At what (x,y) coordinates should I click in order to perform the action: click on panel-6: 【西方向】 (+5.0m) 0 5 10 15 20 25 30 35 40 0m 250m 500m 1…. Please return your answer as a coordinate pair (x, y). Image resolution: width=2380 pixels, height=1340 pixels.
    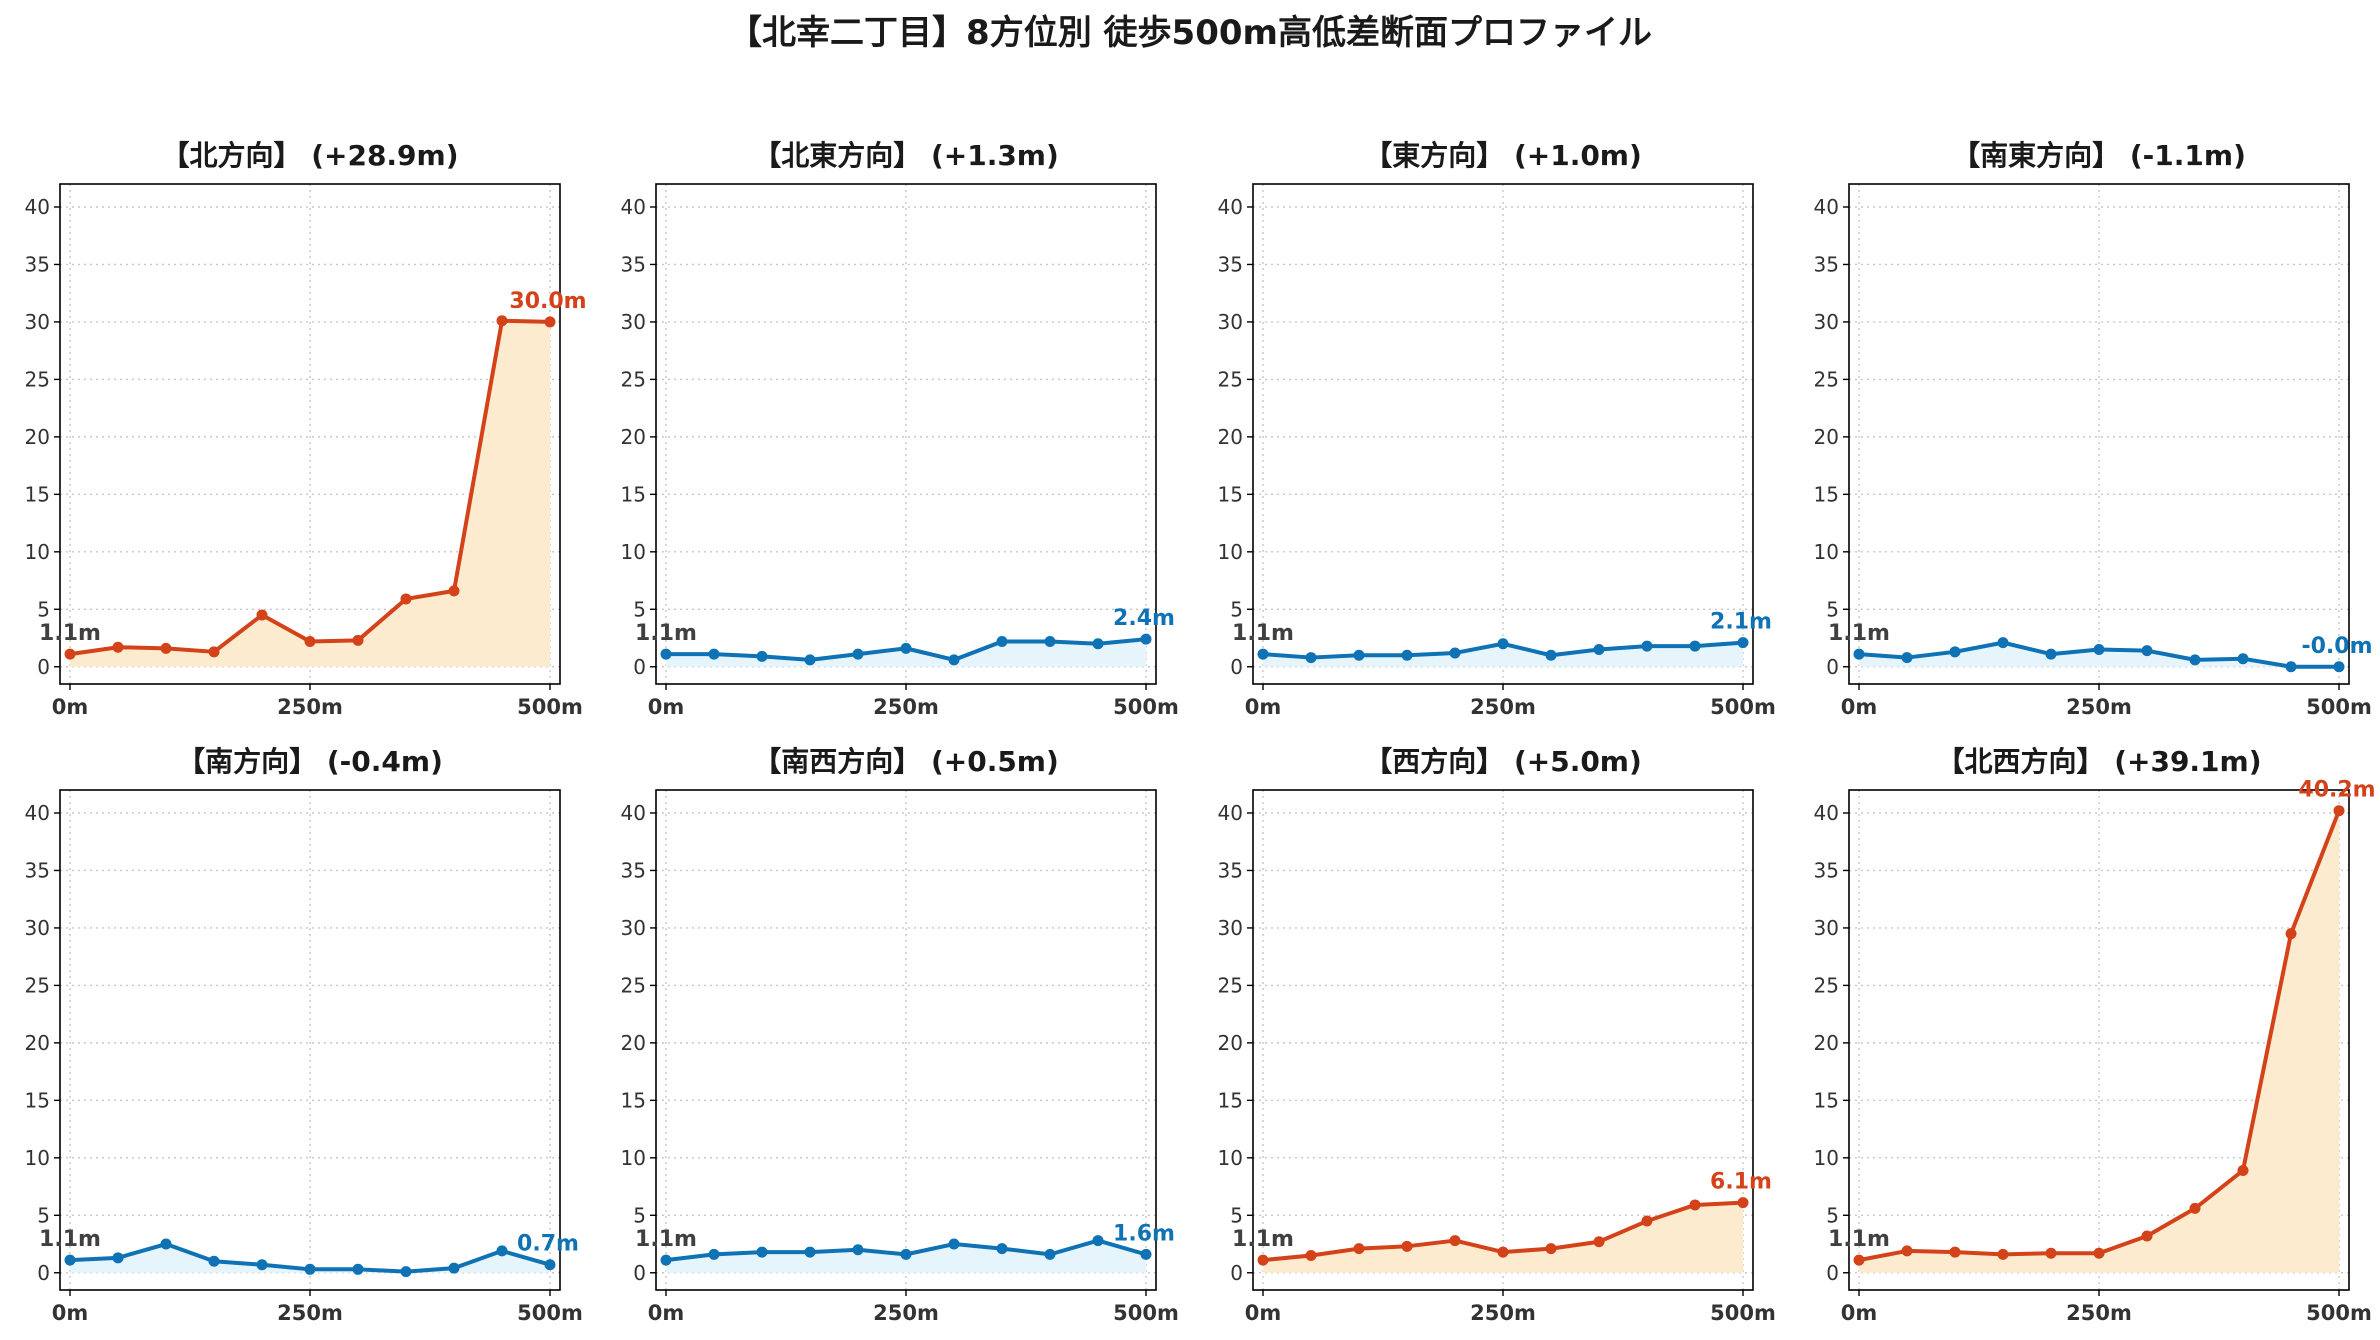
    Looking at the image, I should click on (1497, 1035).